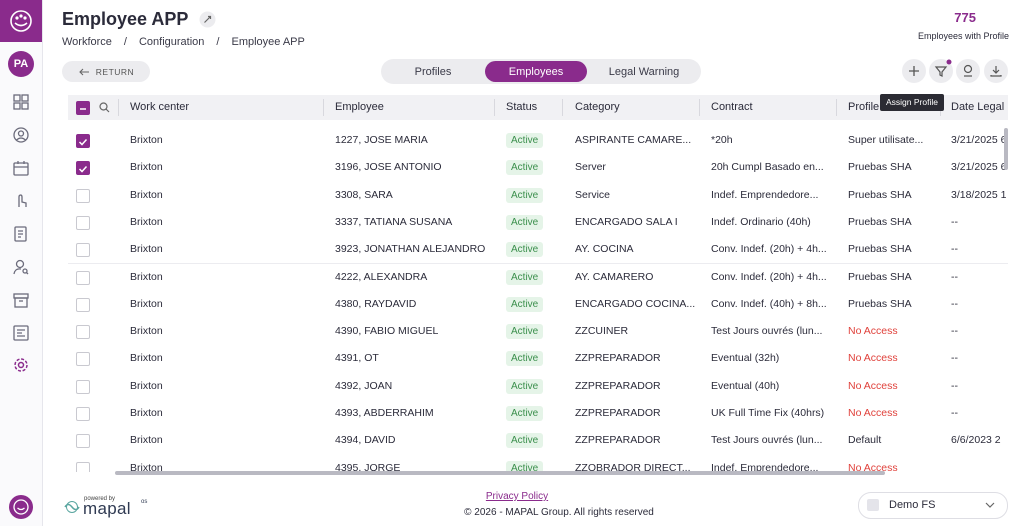 Image resolution: width=1024 pixels, height=526 pixels. I want to click on table-cell: 3923, JONATHAN ALEJANDRO, so click(417, 249).